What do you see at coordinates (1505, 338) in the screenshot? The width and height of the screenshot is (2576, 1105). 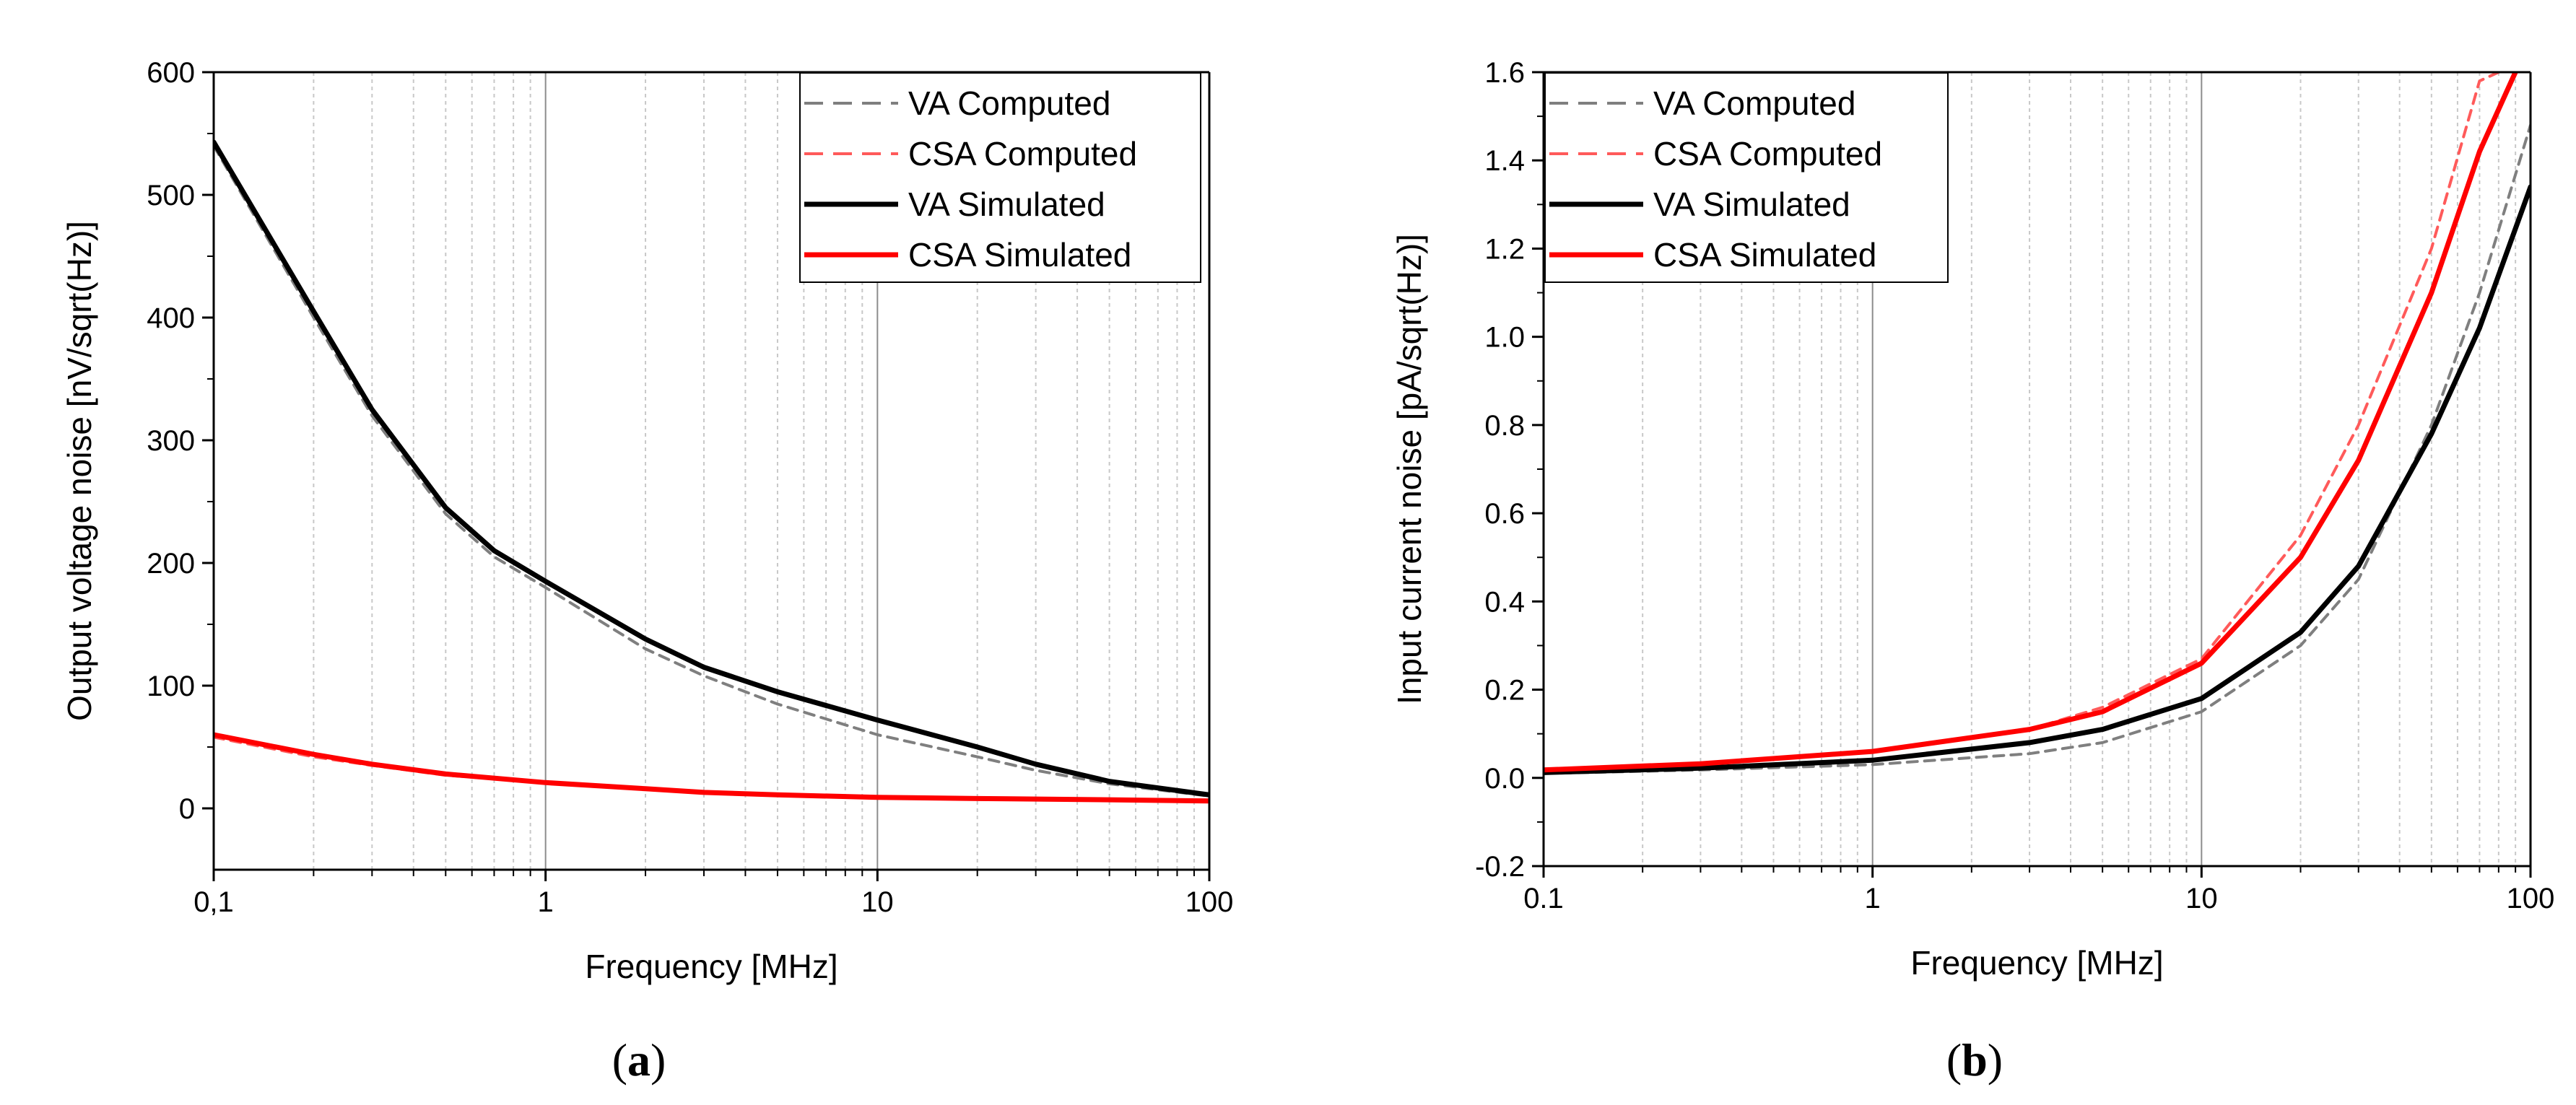 I see `y-tick-label: 1.0` at bounding box center [1505, 338].